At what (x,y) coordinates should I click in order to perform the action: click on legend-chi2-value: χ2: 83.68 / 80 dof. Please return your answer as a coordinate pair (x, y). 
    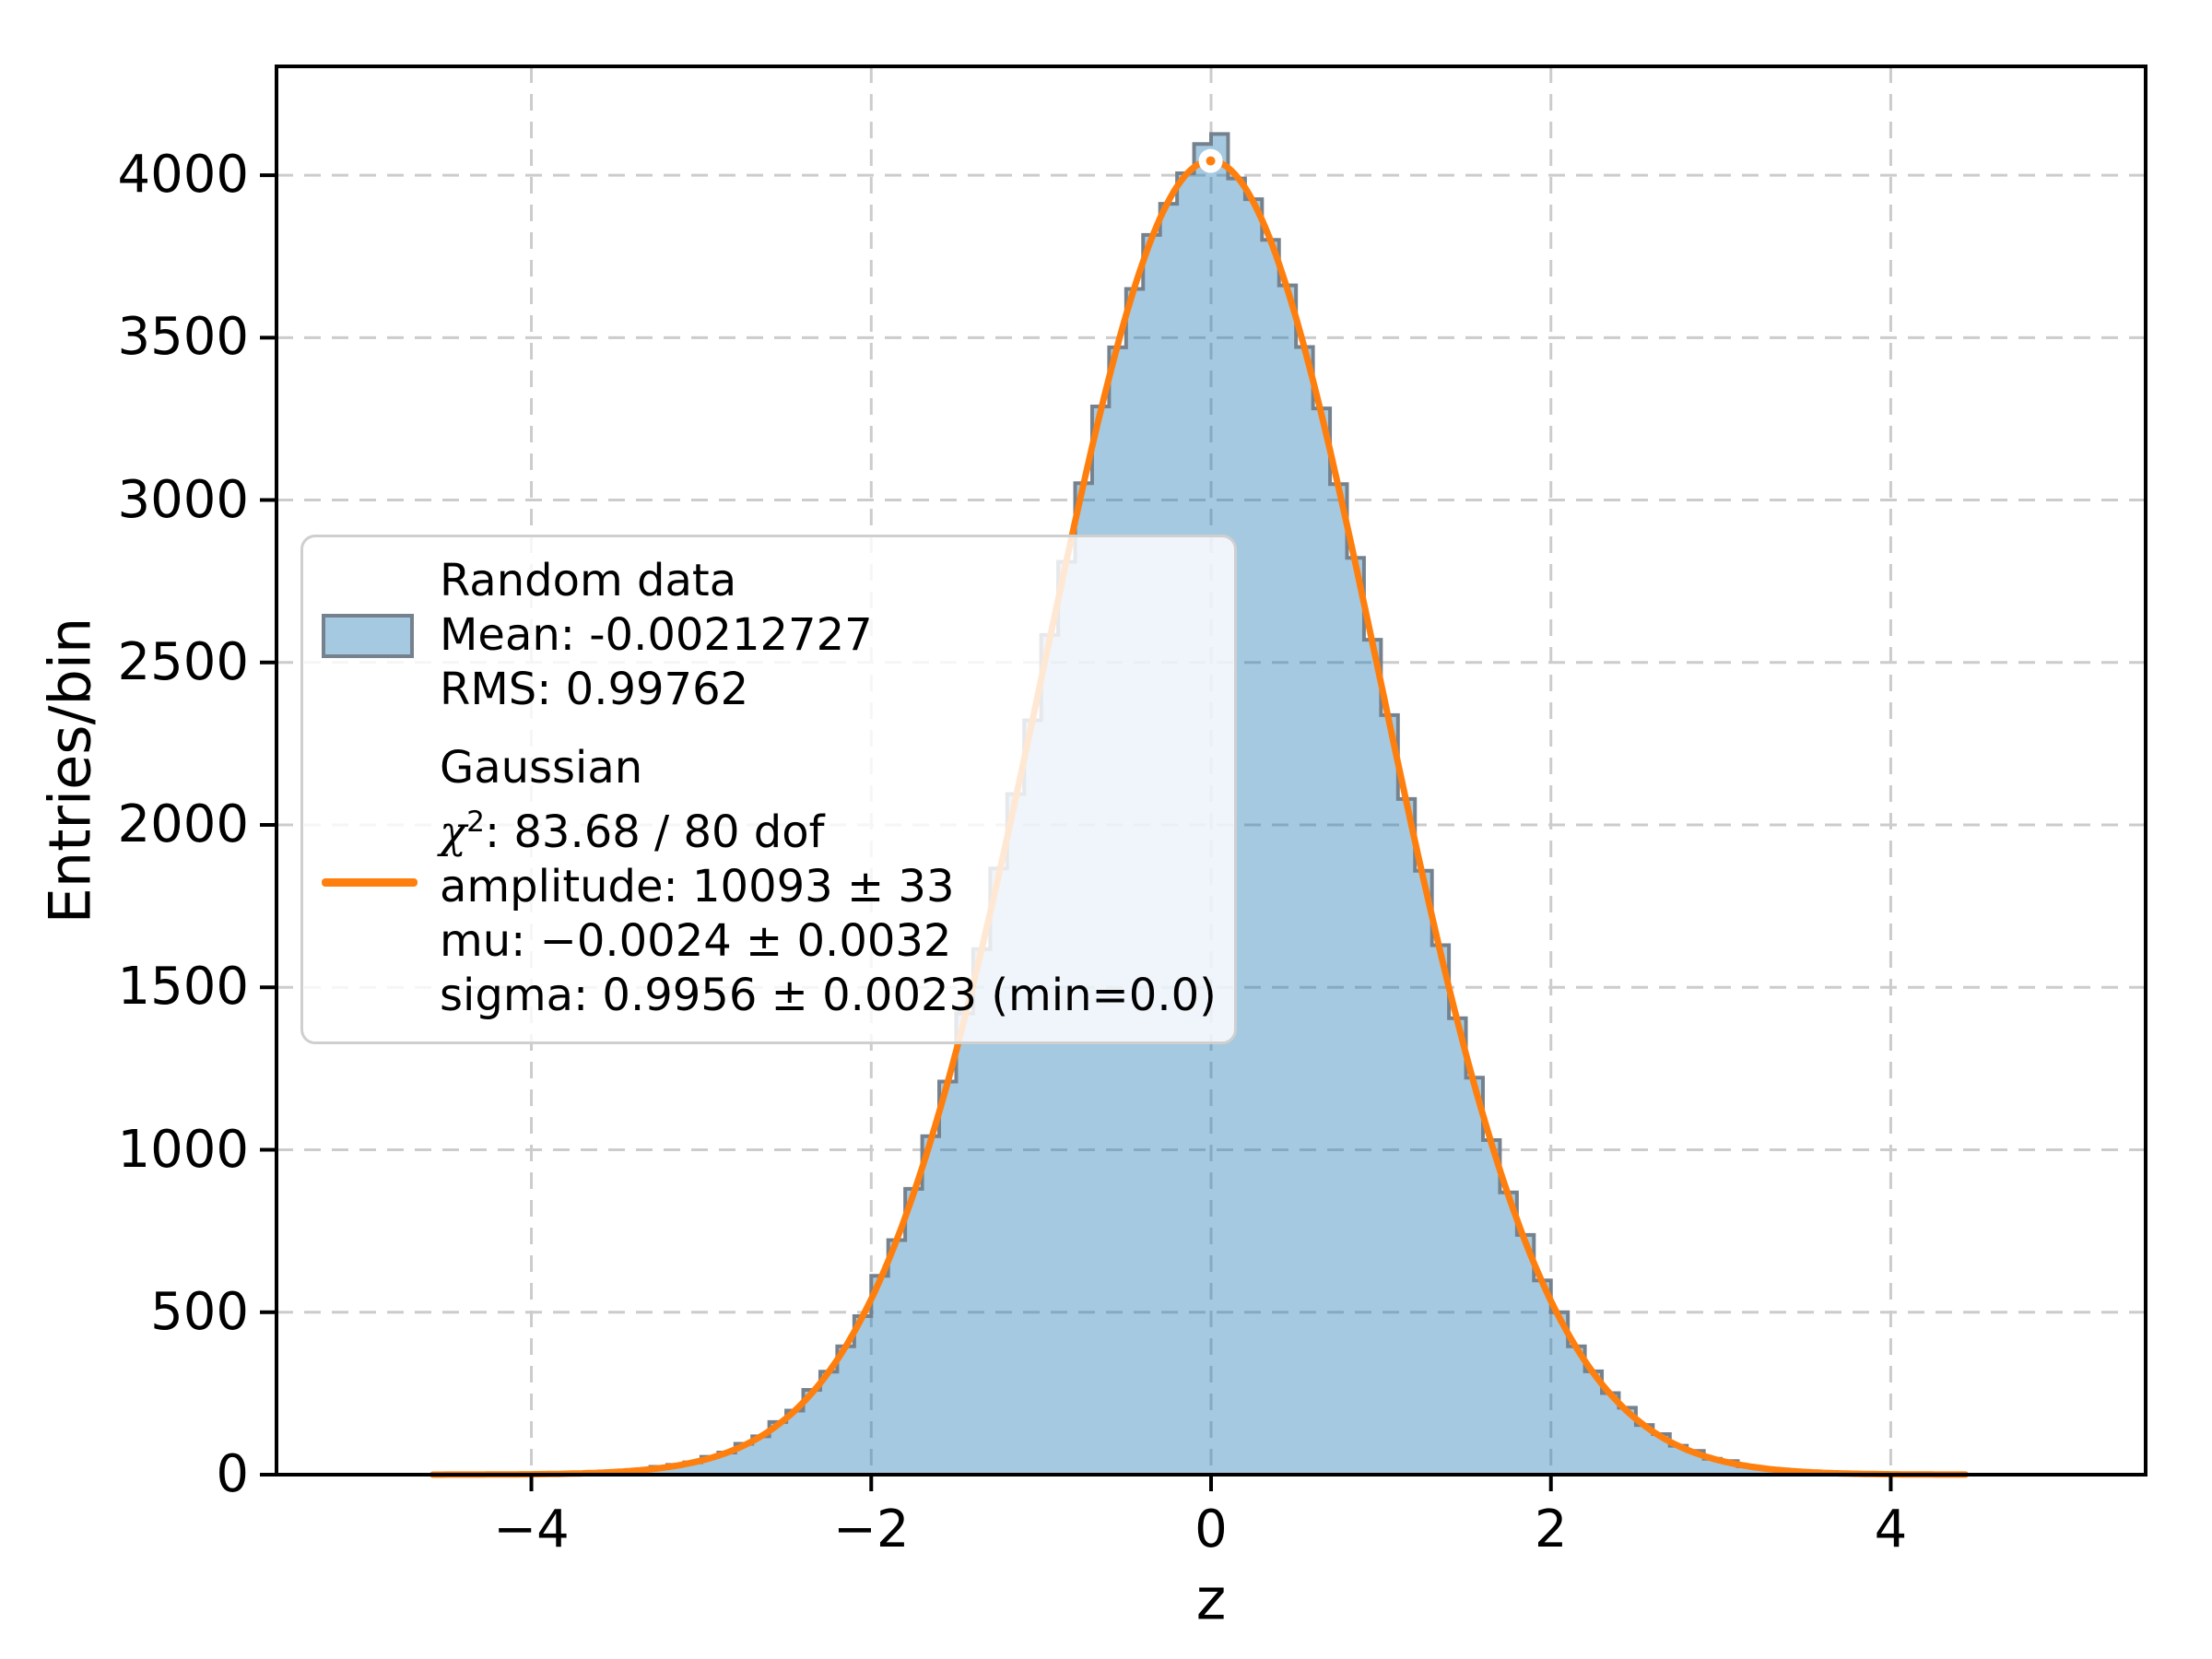
    Looking at the image, I should click on (632, 832).